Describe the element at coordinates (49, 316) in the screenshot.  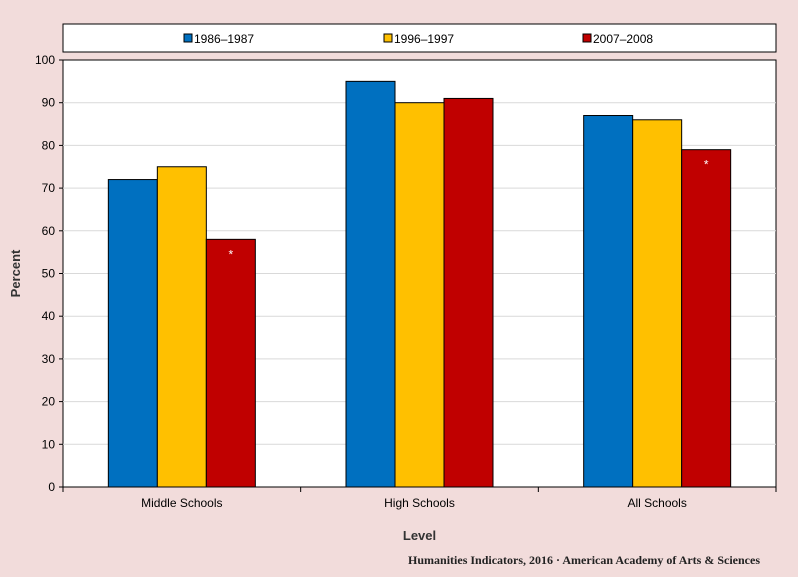
I see `y-tick-label: 40` at that location.